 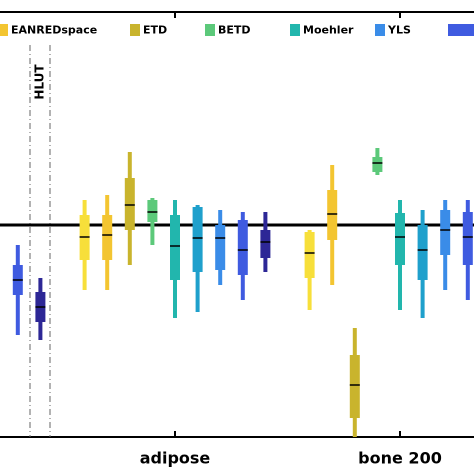 I want to click on x-tick-label: adipose, so click(x=175, y=458).